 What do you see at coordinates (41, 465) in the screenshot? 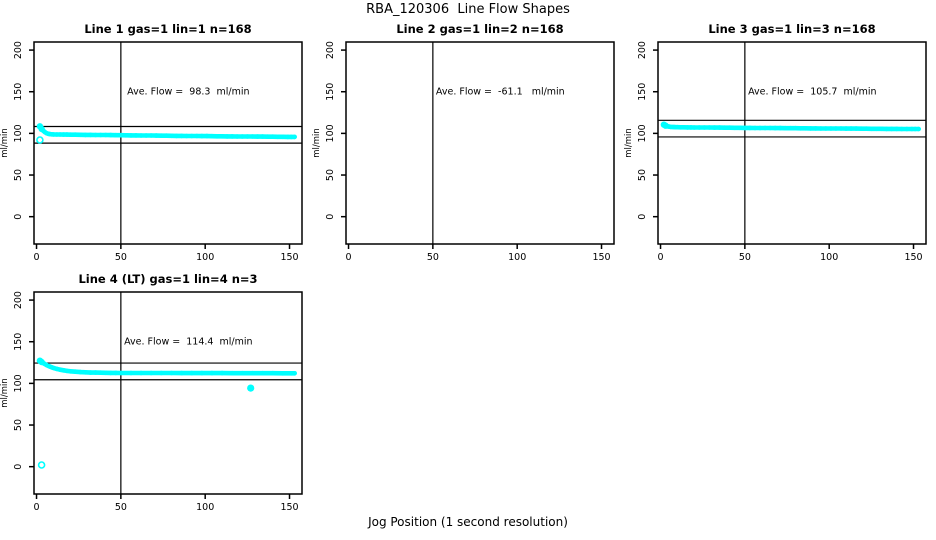
I see `stray-data-point` at bounding box center [41, 465].